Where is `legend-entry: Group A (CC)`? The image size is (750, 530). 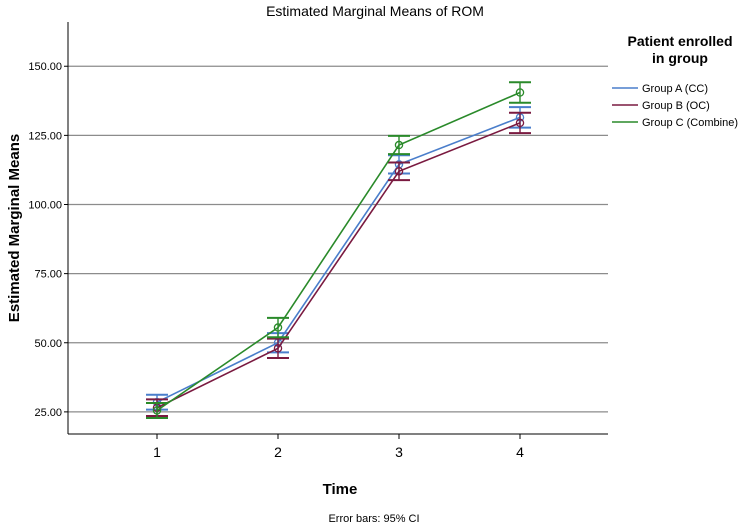 legend-entry: Group A (CC) is located at coordinates (675, 89).